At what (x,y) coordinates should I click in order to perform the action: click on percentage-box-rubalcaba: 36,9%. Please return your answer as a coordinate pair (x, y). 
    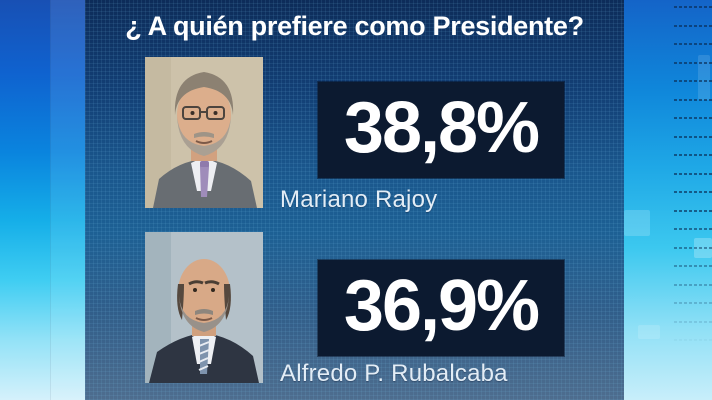
    Looking at the image, I should click on (441, 308).